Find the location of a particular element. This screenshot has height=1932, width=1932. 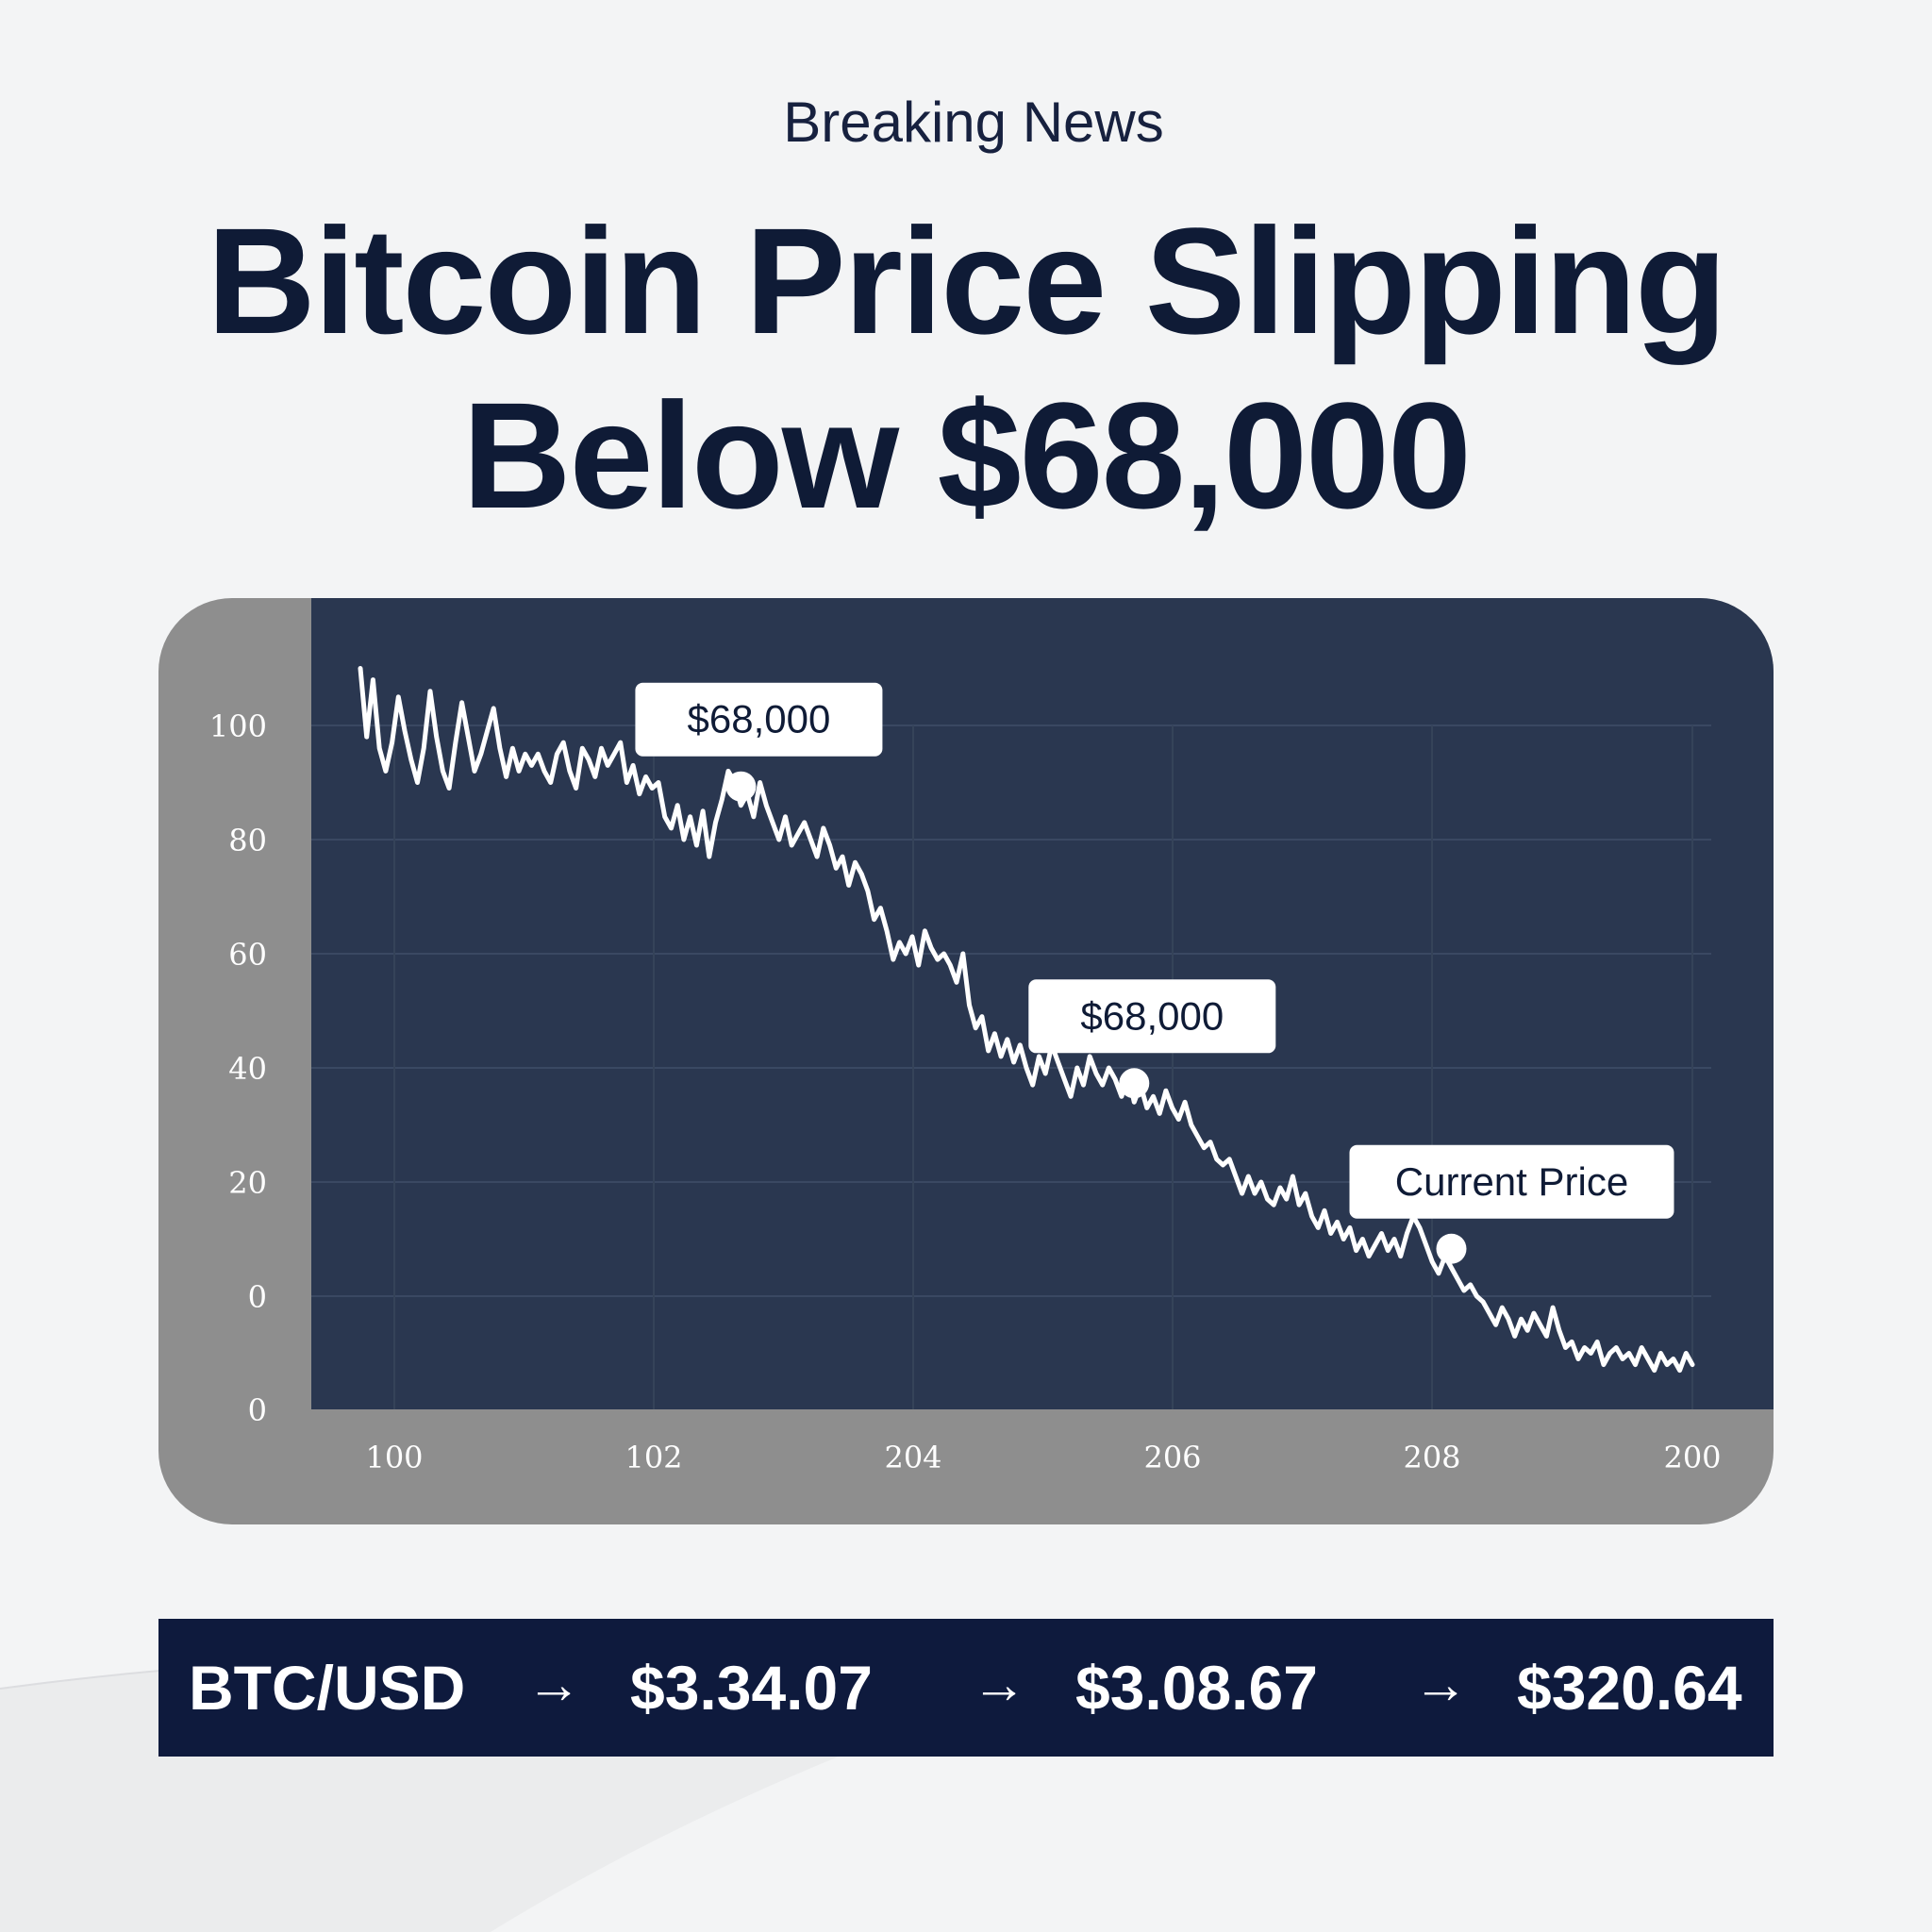

y-axis-ticks: 100 80 60 40 20 0 0 is located at coordinates (238, 1068).